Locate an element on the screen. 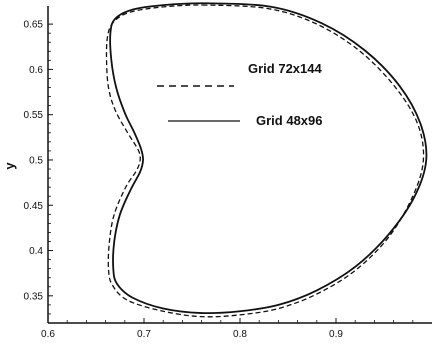  y-tick-label: 0.4 is located at coordinates (36, 251).